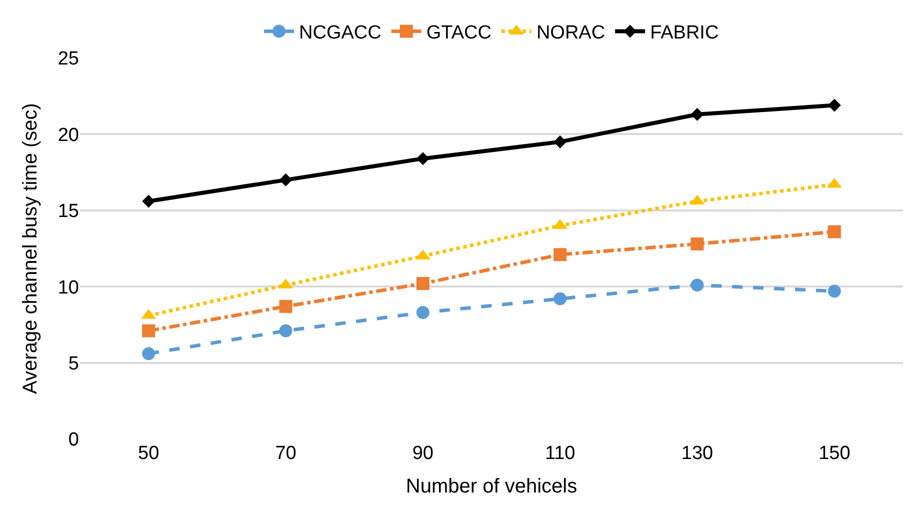 The image size is (923, 505). What do you see at coordinates (68, 135) in the screenshot?
I see `y-tick-label: 20` at bounding box center [68, 135].